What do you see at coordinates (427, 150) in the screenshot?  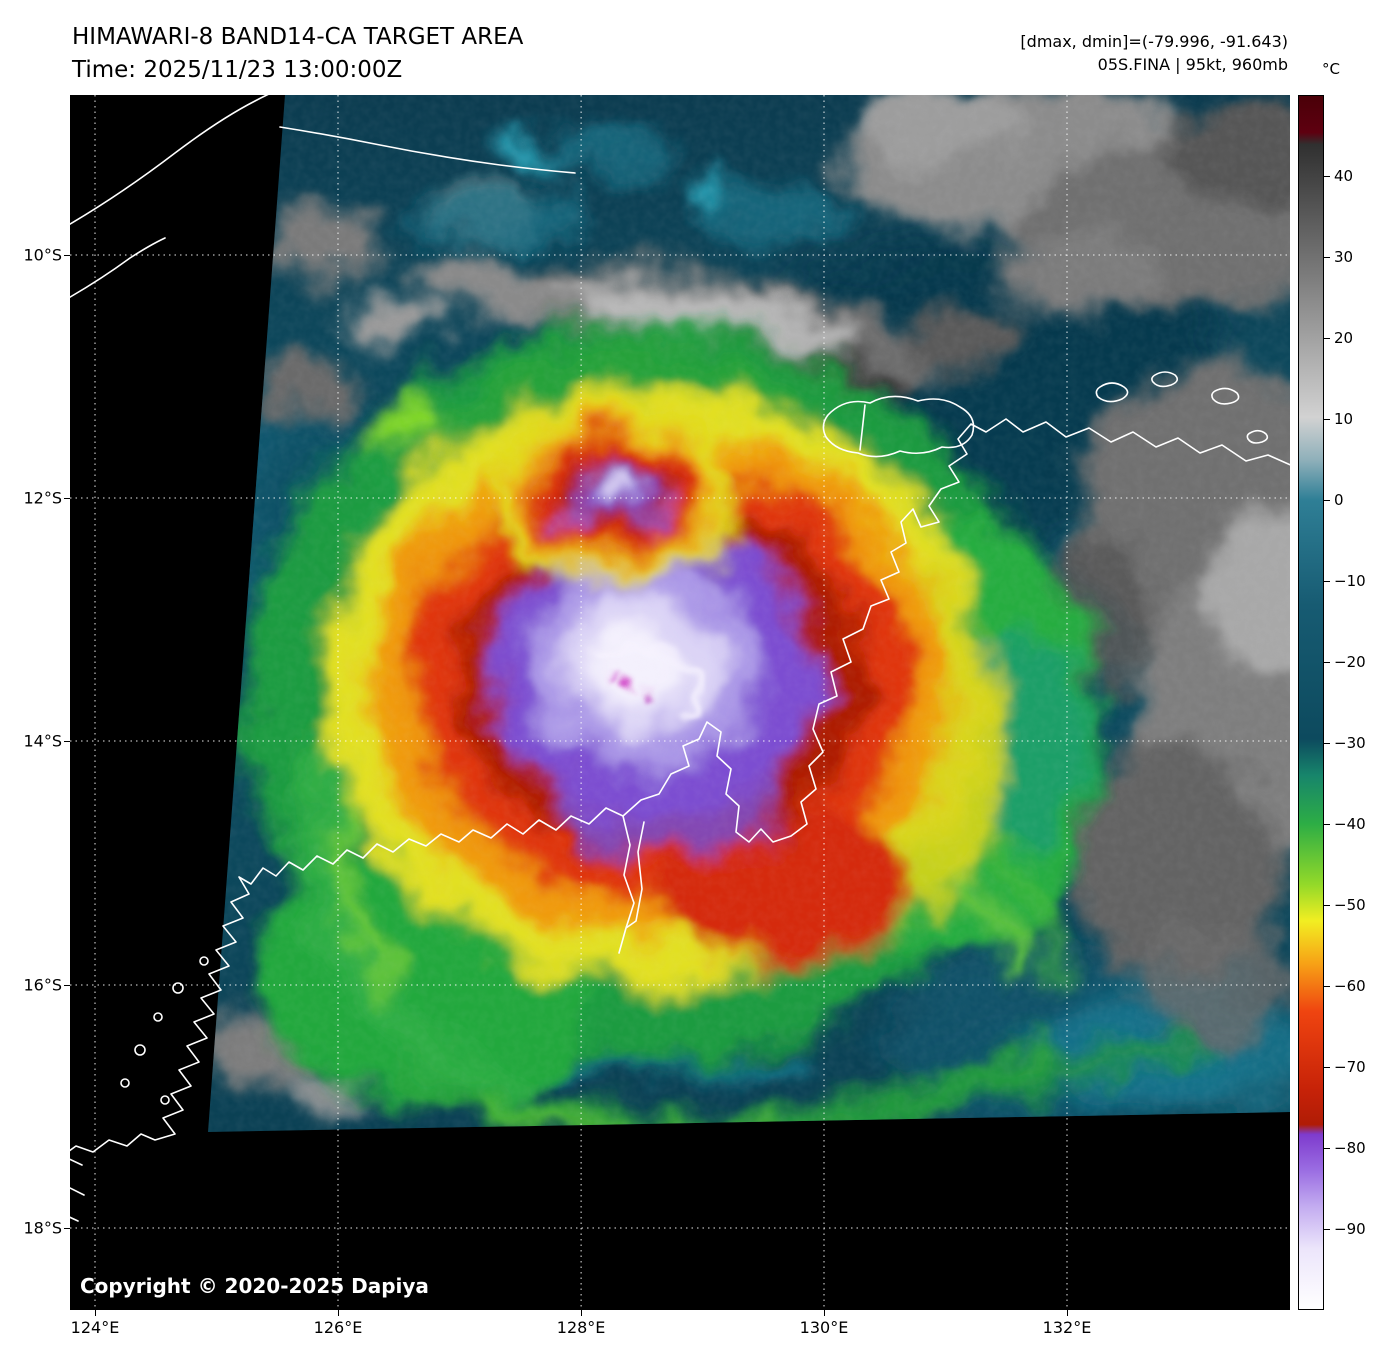 I see `coastline-timor-south` at bounding box center [427, 150].